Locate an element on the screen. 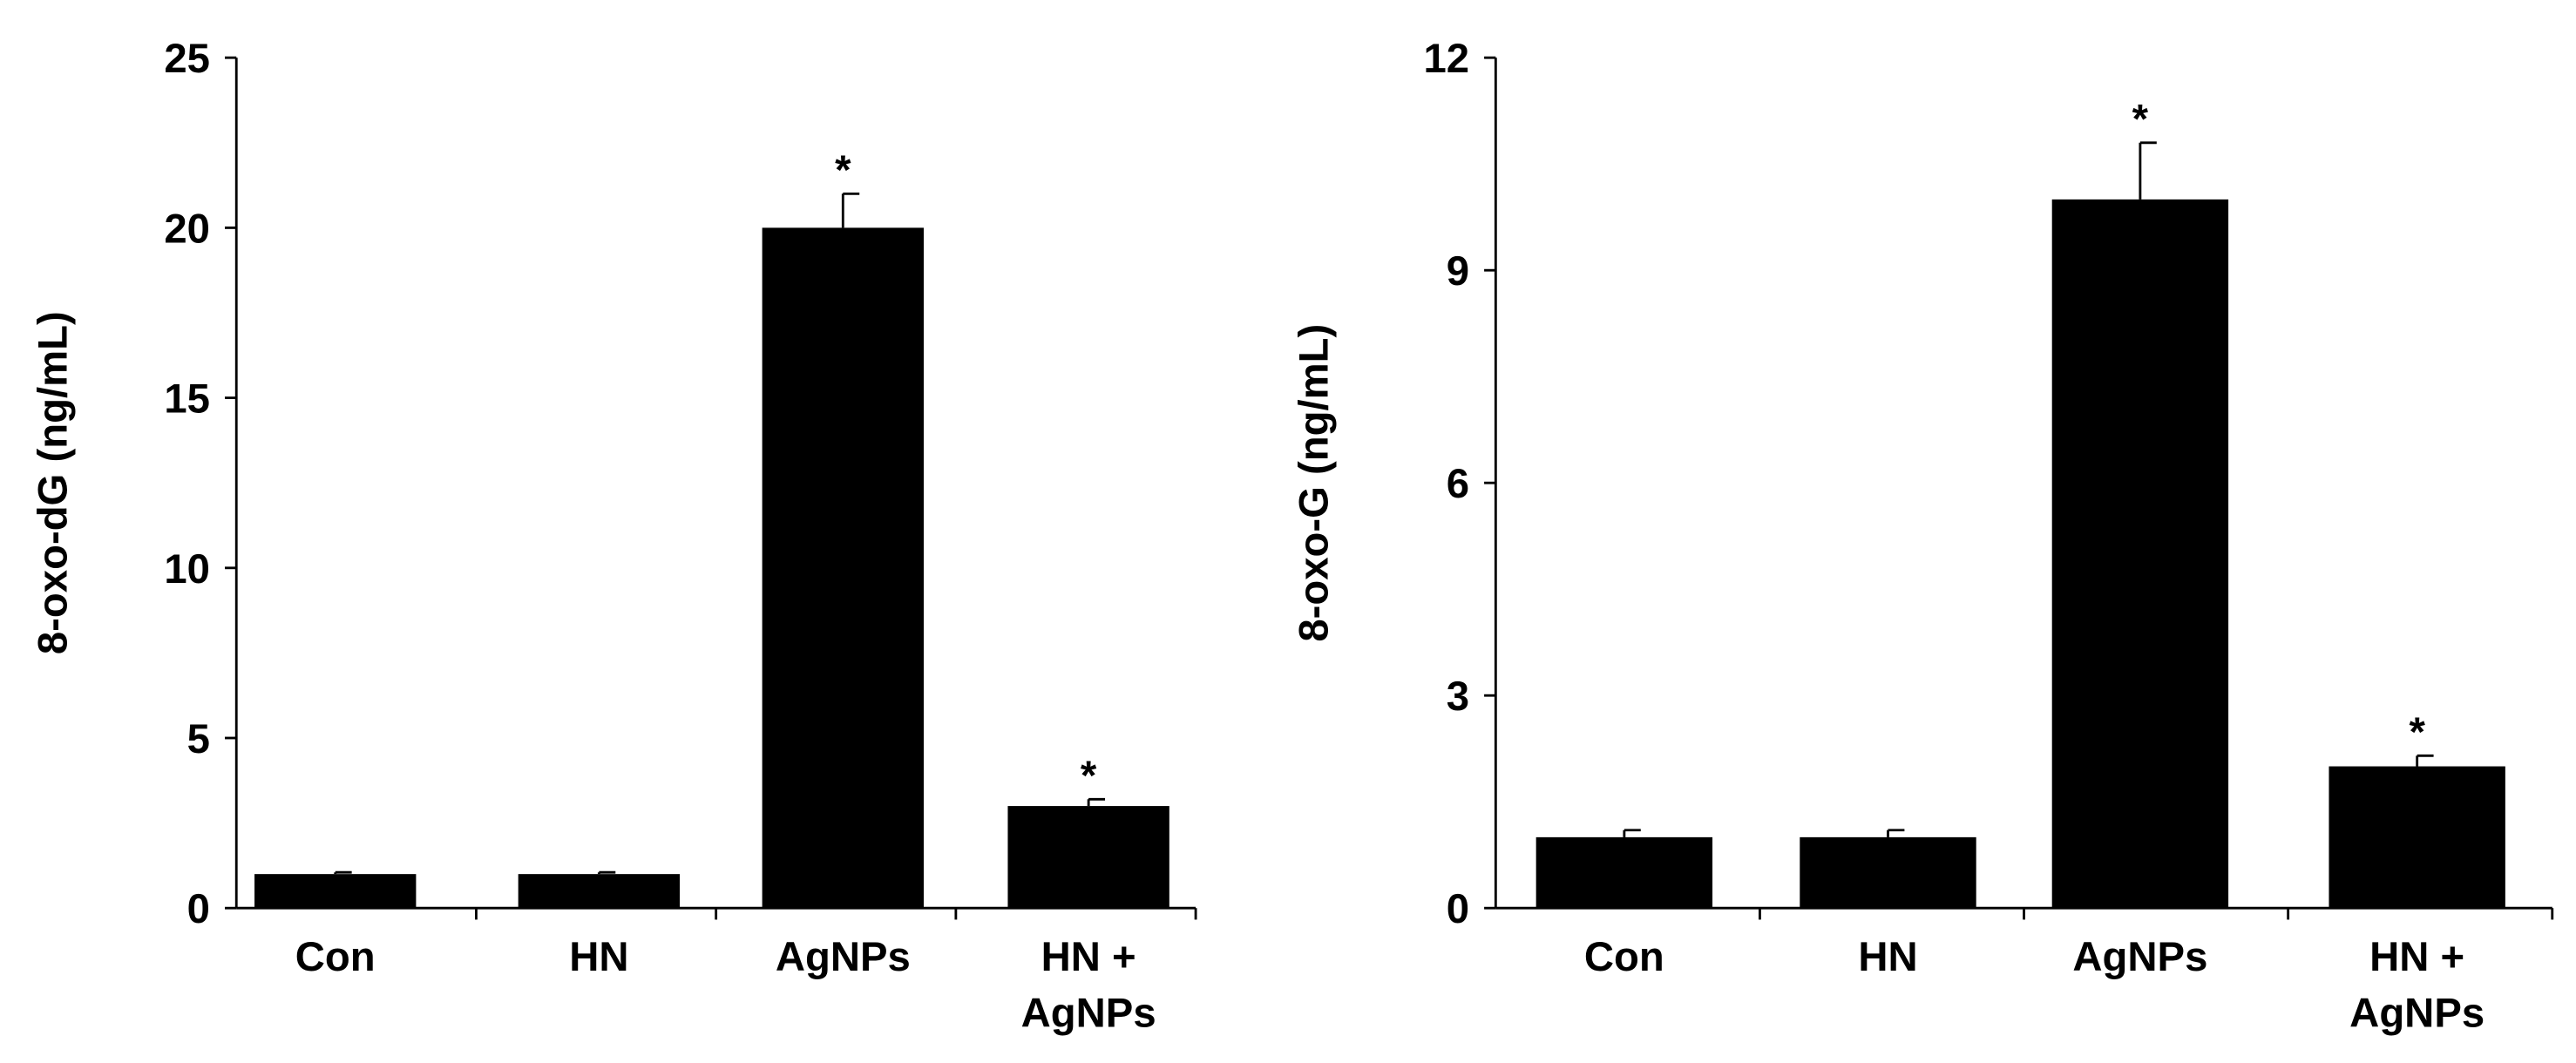 The height and width of the screenshot is (1063, 2576). y-axis-label: 8-oxo-G (ng/mL) is located at coordinates (1314, 483).